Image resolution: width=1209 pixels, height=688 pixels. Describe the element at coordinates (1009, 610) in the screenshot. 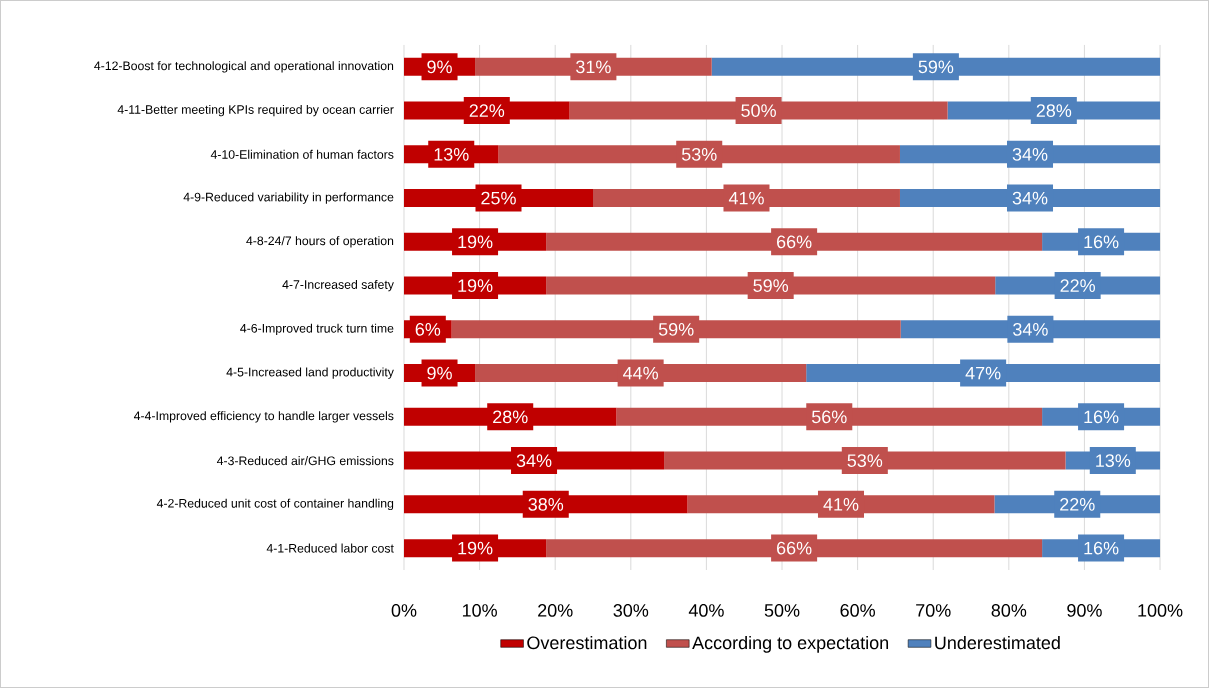

I see `x-tick-label: 80%` at that location.